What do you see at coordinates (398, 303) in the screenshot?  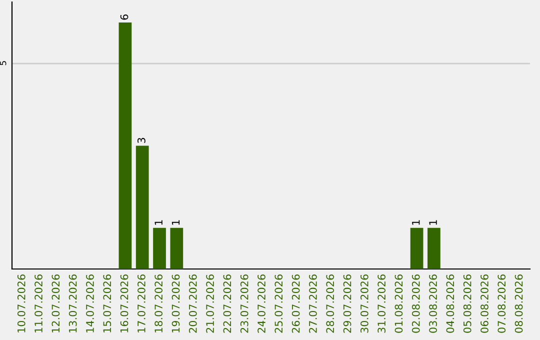 I see `x-tick-label: 01.08.2026` at bounding box center [398, 303].